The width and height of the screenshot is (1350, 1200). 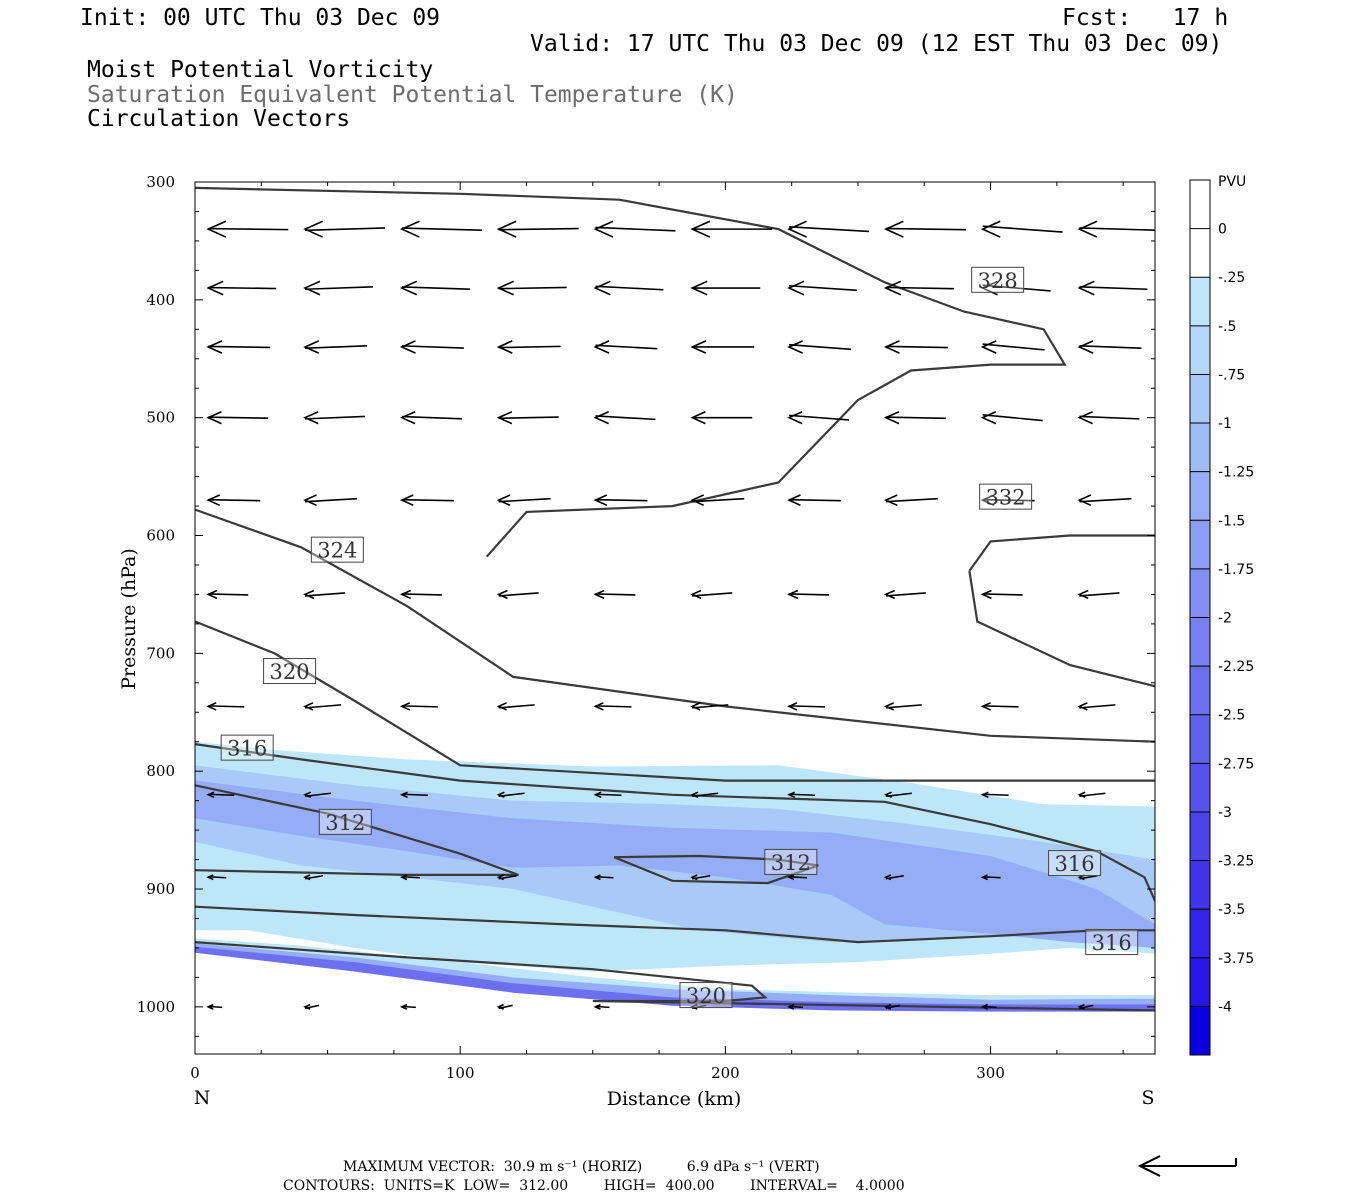 I want to click on colorbar-tick-label: -3.75, so click(x=1236, y=959).